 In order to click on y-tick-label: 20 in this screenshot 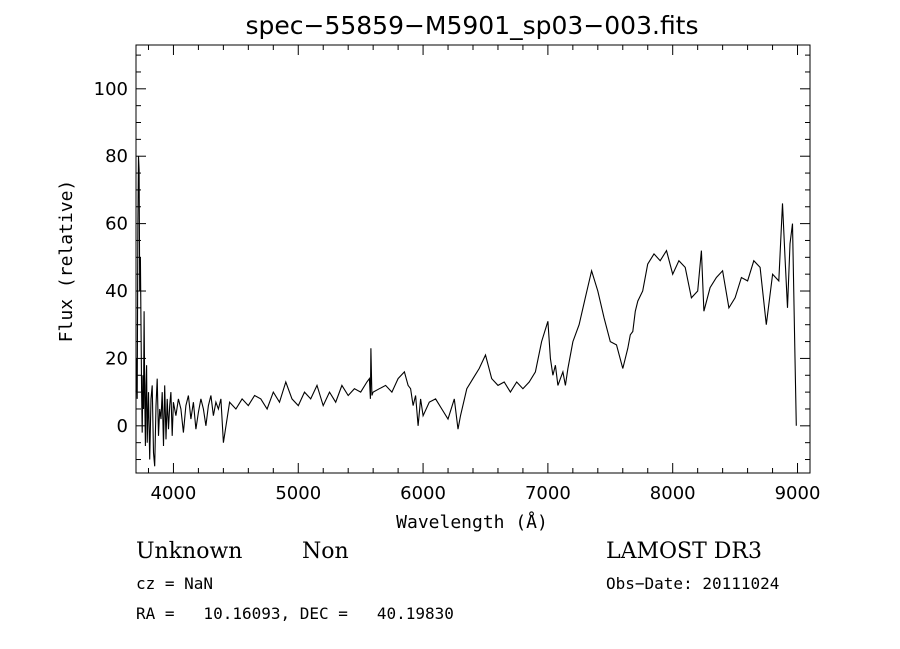, I will do `click(116, 358)`.